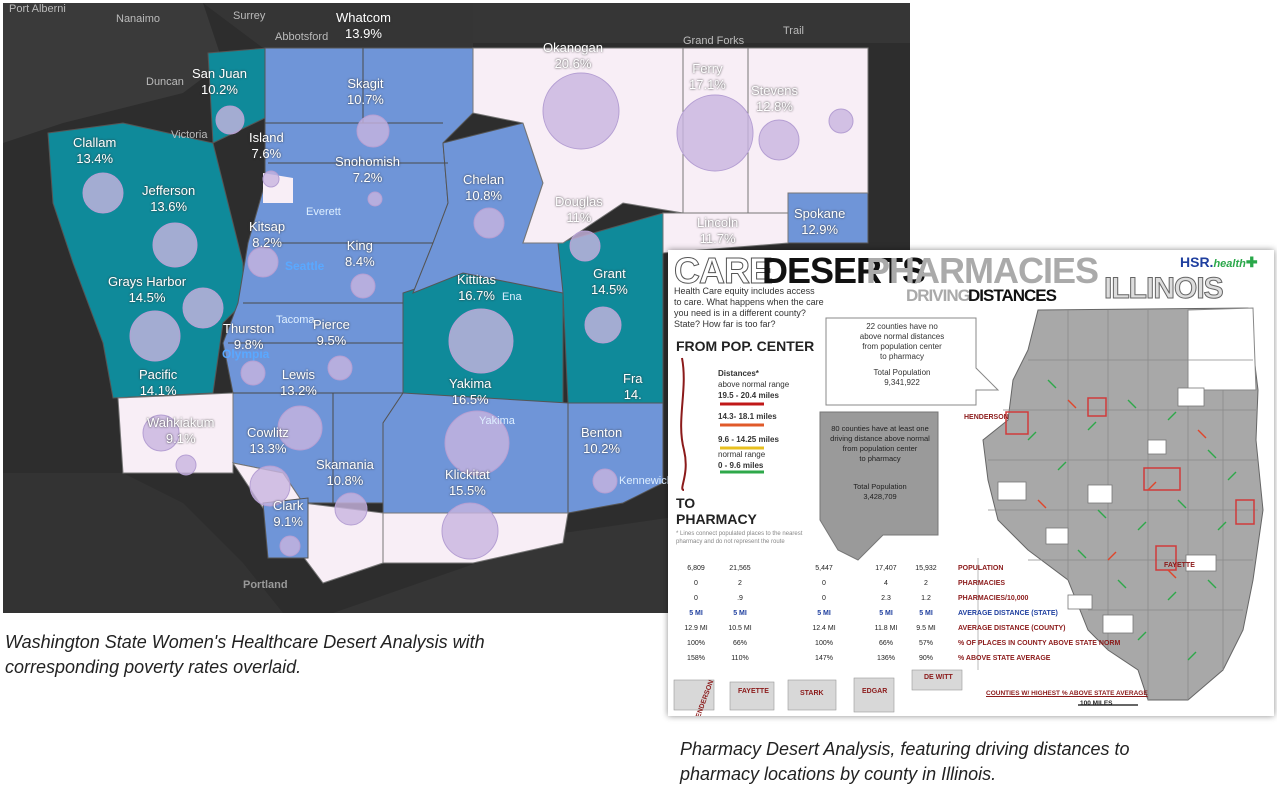 The image size is (1277, 788). I want to click on box1-line: from population center, so click(902, 346).